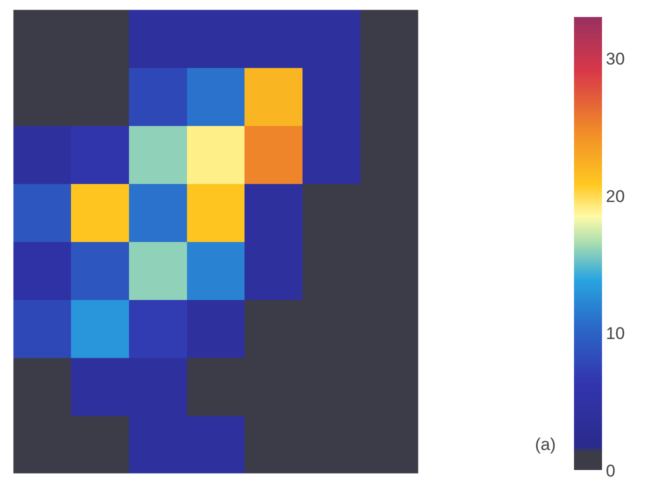 This screenshot has height=488, width=664. What do you see at coordinates (615, 334) in the screenshot?
I see `color-bar-label: 10` at bounding box center [615, 334].